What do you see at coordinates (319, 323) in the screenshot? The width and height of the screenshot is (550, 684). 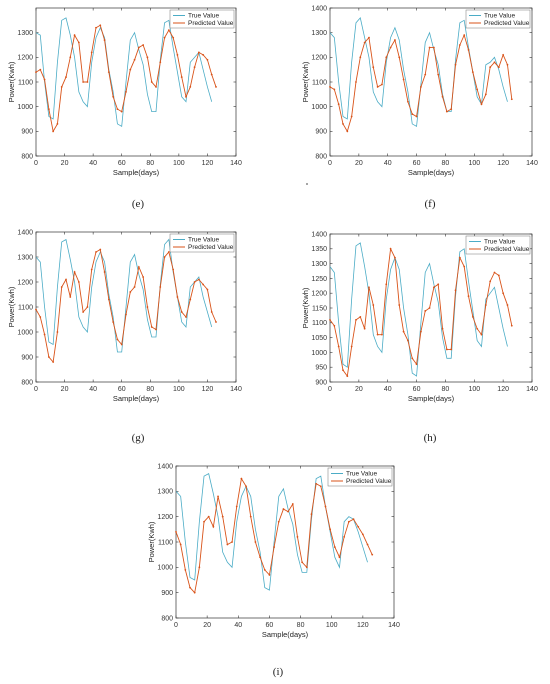 I see `y-tick-label: 1100` at bounding box center [319, 323].